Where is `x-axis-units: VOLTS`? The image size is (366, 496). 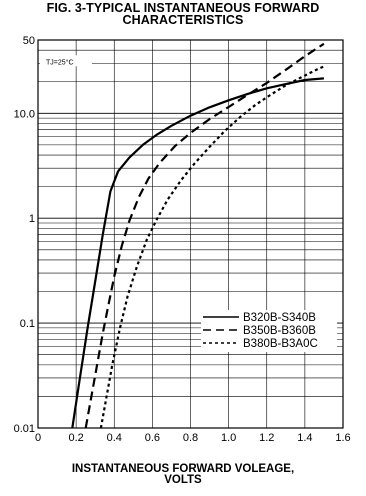
x-axis-units: VOLTS is located at coordinates (183, 480).